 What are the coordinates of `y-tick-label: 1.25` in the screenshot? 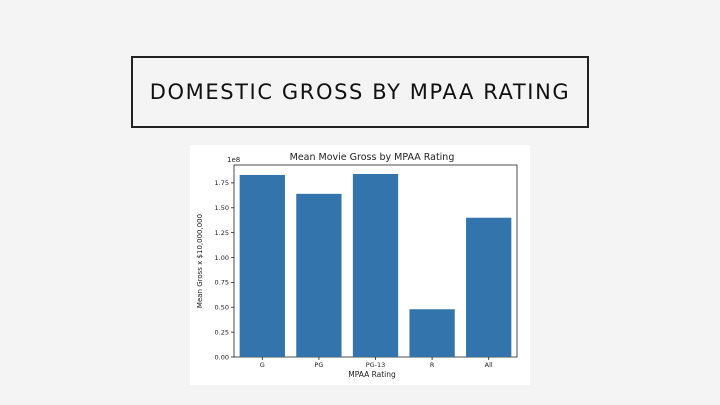 It's located at (222, 233).